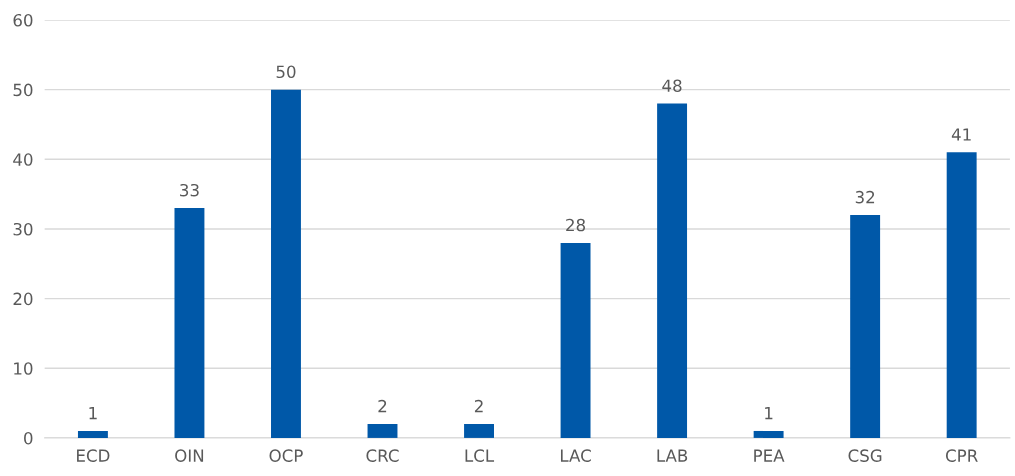 The height and width of the screenshot is (476, 1015). I want to click on y-tick-label: 0, so click(28, 438).